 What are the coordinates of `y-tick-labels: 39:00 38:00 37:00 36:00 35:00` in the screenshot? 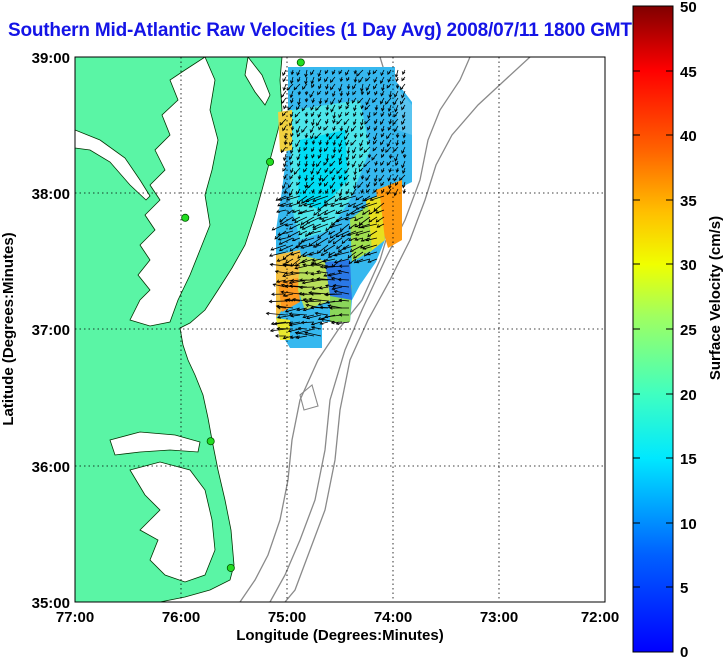 It's located at (51, 331).